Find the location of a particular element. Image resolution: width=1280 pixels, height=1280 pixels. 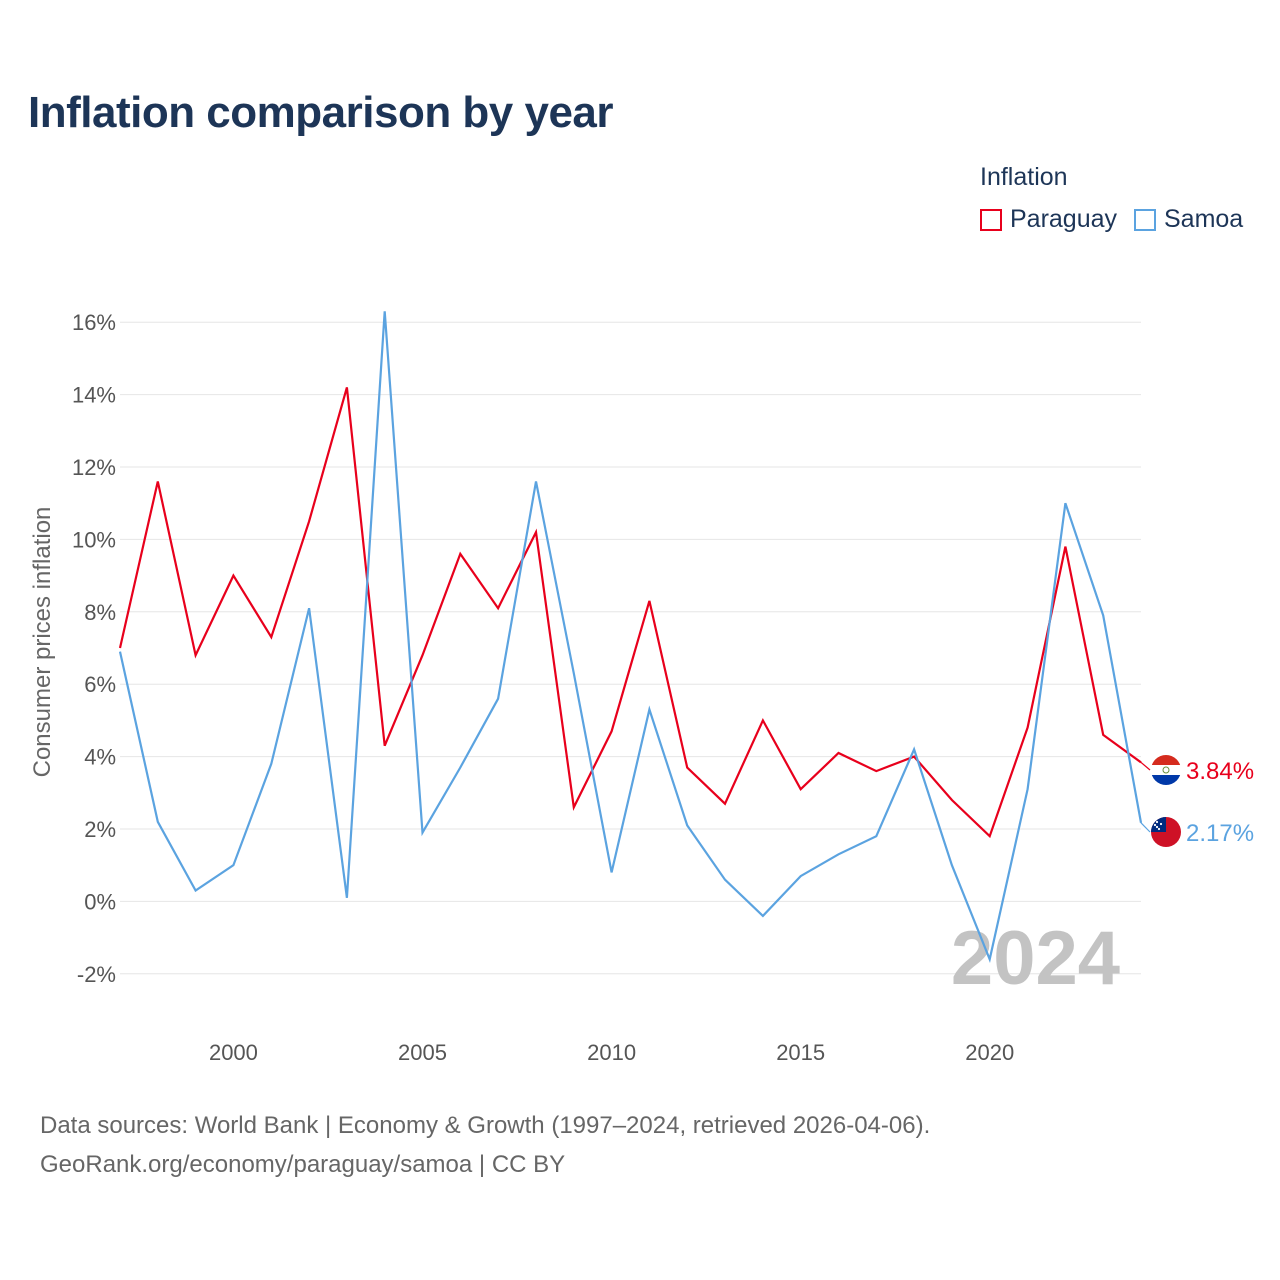

x-tick-label: 2005 is located at coordinates (422, 1052).